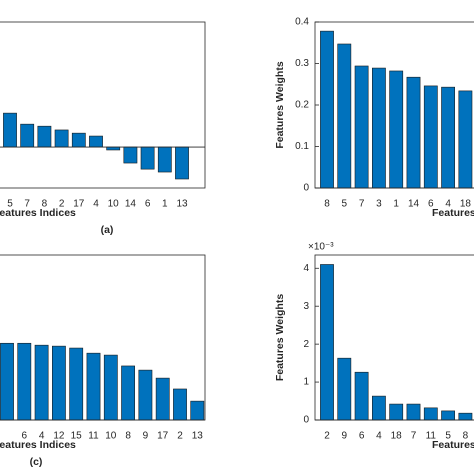  I want to click on axis-multiplier: ×10⁻³, so click(321, 247).